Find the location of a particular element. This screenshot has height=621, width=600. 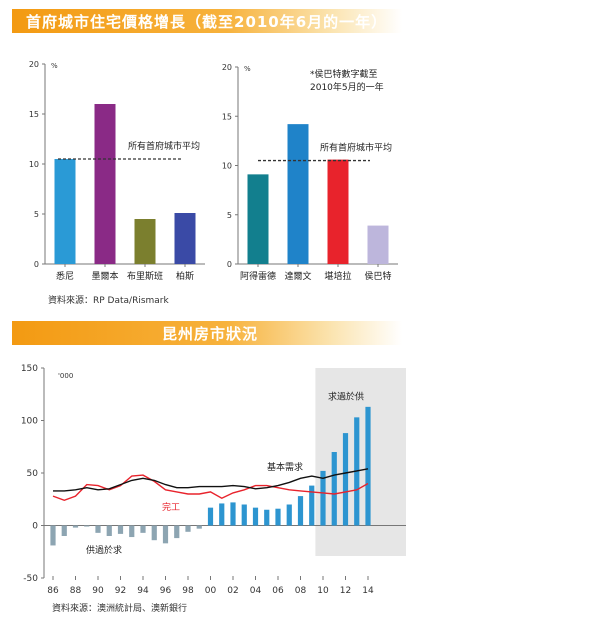

combo-x-tick-label: 08 is located at coordinates (301, 591).